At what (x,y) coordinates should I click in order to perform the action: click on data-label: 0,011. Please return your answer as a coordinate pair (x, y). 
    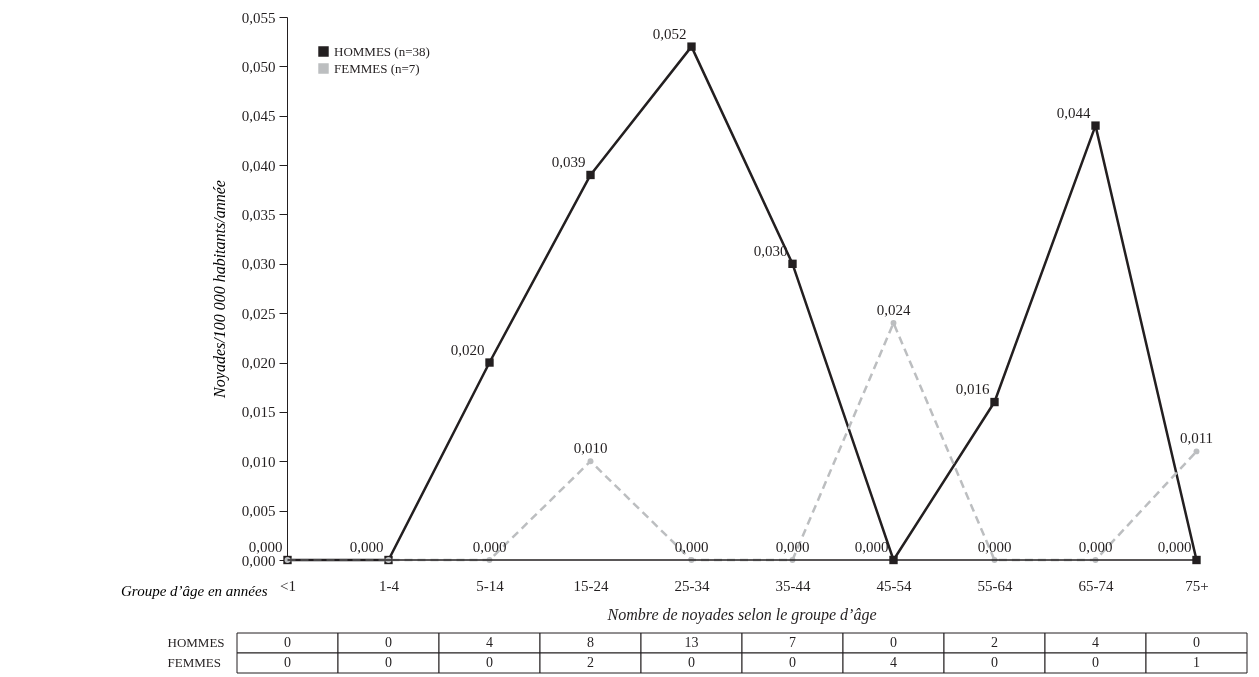
    Looking at the image, I should click on (1196, 438).